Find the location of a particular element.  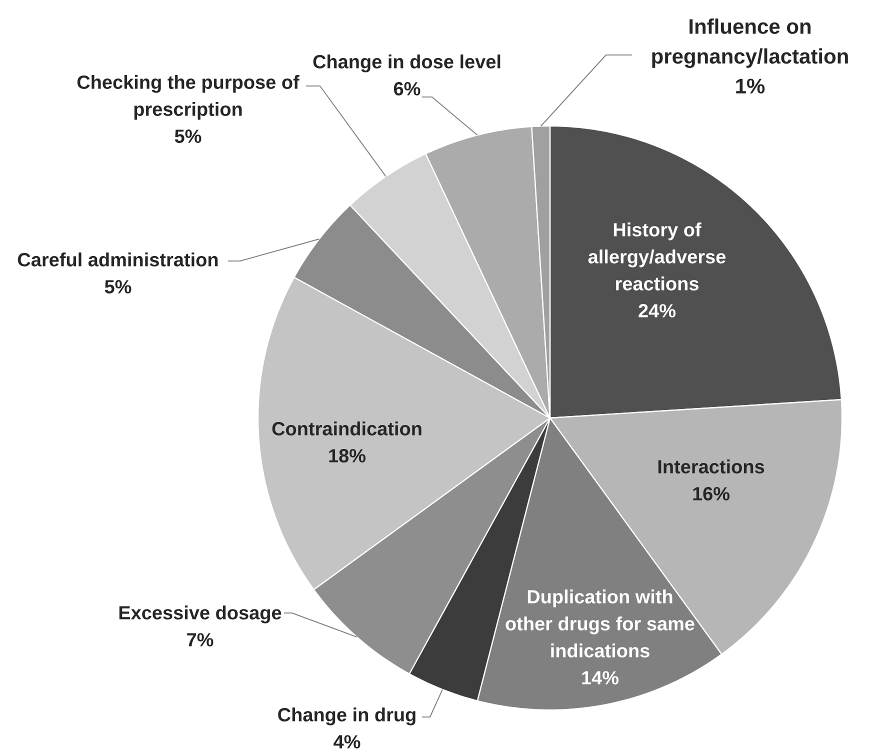

slice-label: Excessive dosage is located at coordinates (200, 615).